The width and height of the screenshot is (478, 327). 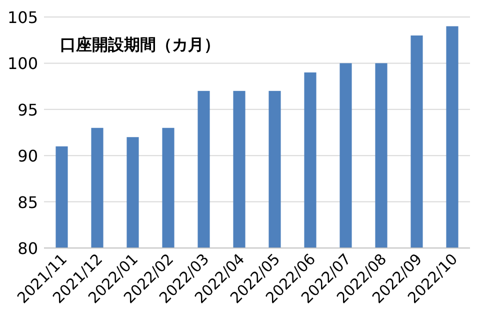 What do you see at coordinates (28, 248) in the screenshot?
I see `y-tick-label: 80` at bounding box center [28, 248].